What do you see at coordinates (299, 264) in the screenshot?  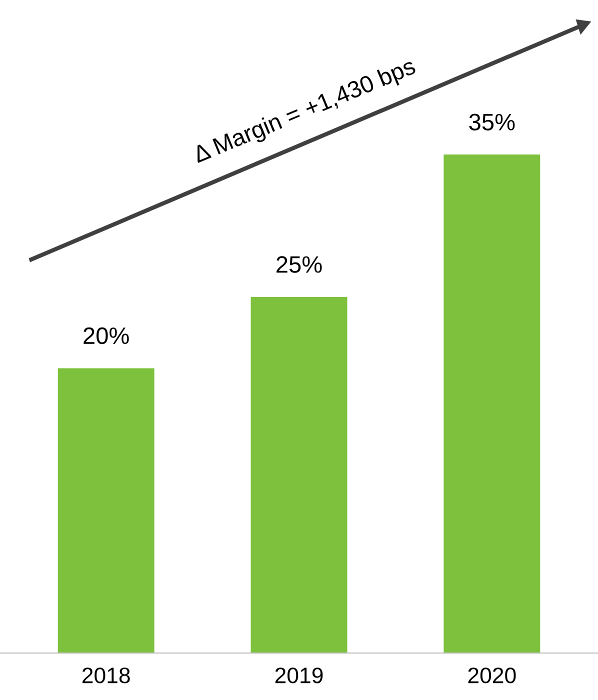 I see `data-label: 25%` at bounding box center [299, 264].